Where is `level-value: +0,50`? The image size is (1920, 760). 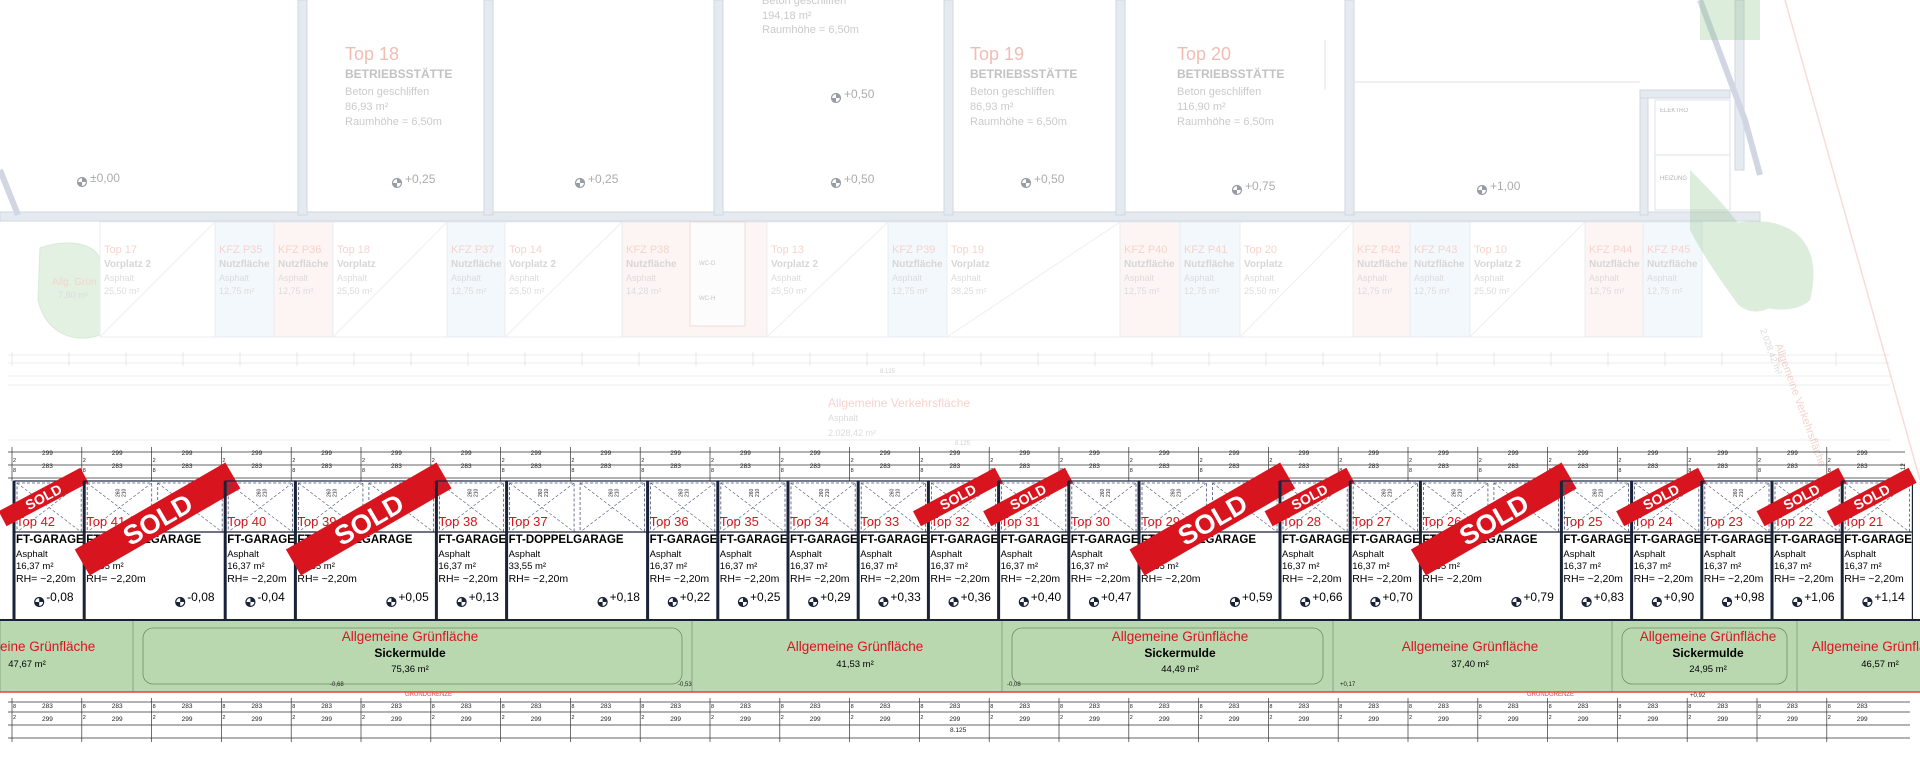 level-value: +0,50 is located at coordinates (1049, 179).